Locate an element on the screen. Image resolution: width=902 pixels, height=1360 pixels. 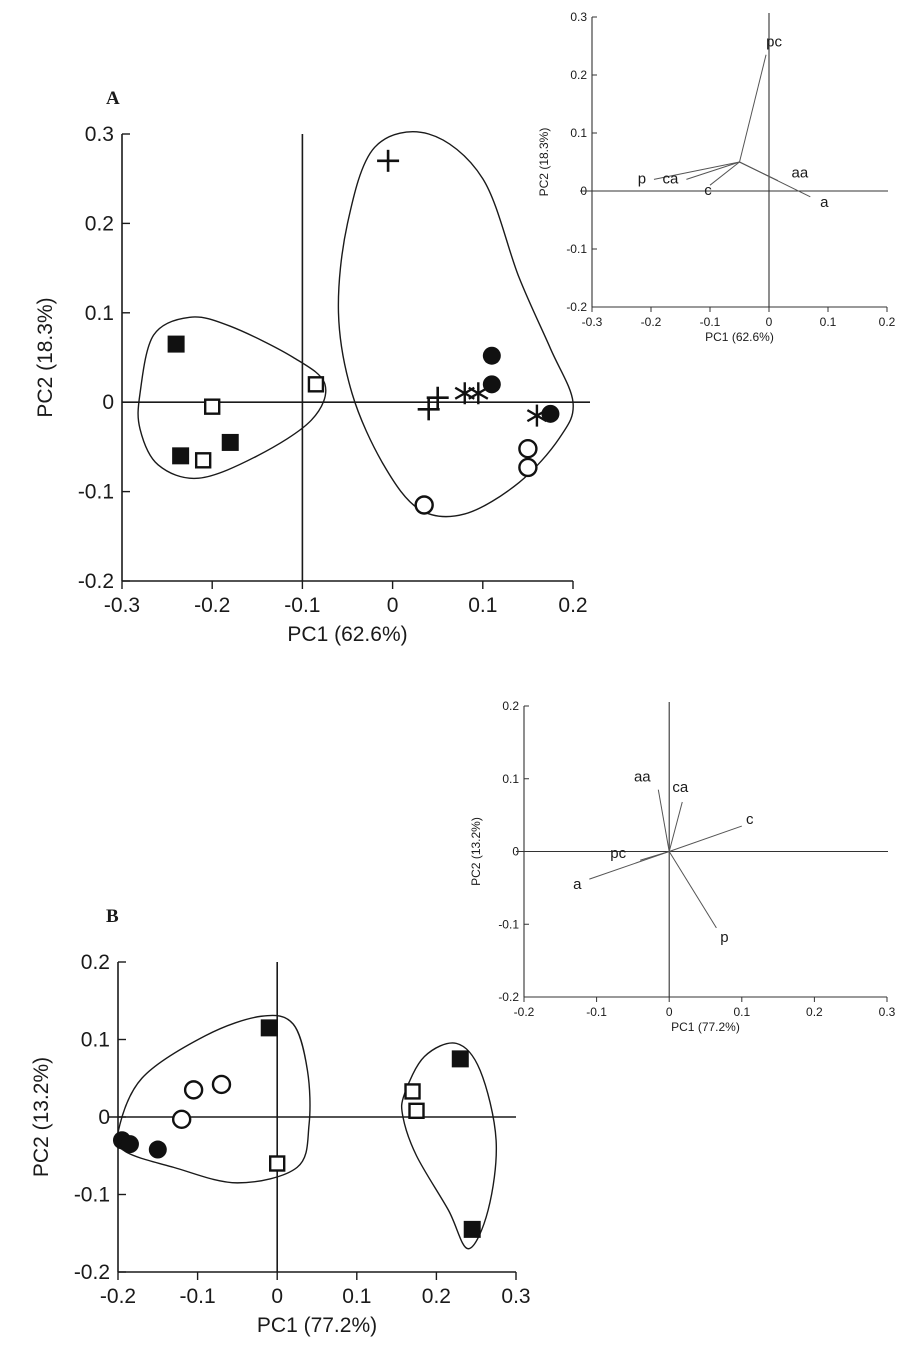
panel-b-main-x-tick-label: 0 is located at coordinates (277, 1296).